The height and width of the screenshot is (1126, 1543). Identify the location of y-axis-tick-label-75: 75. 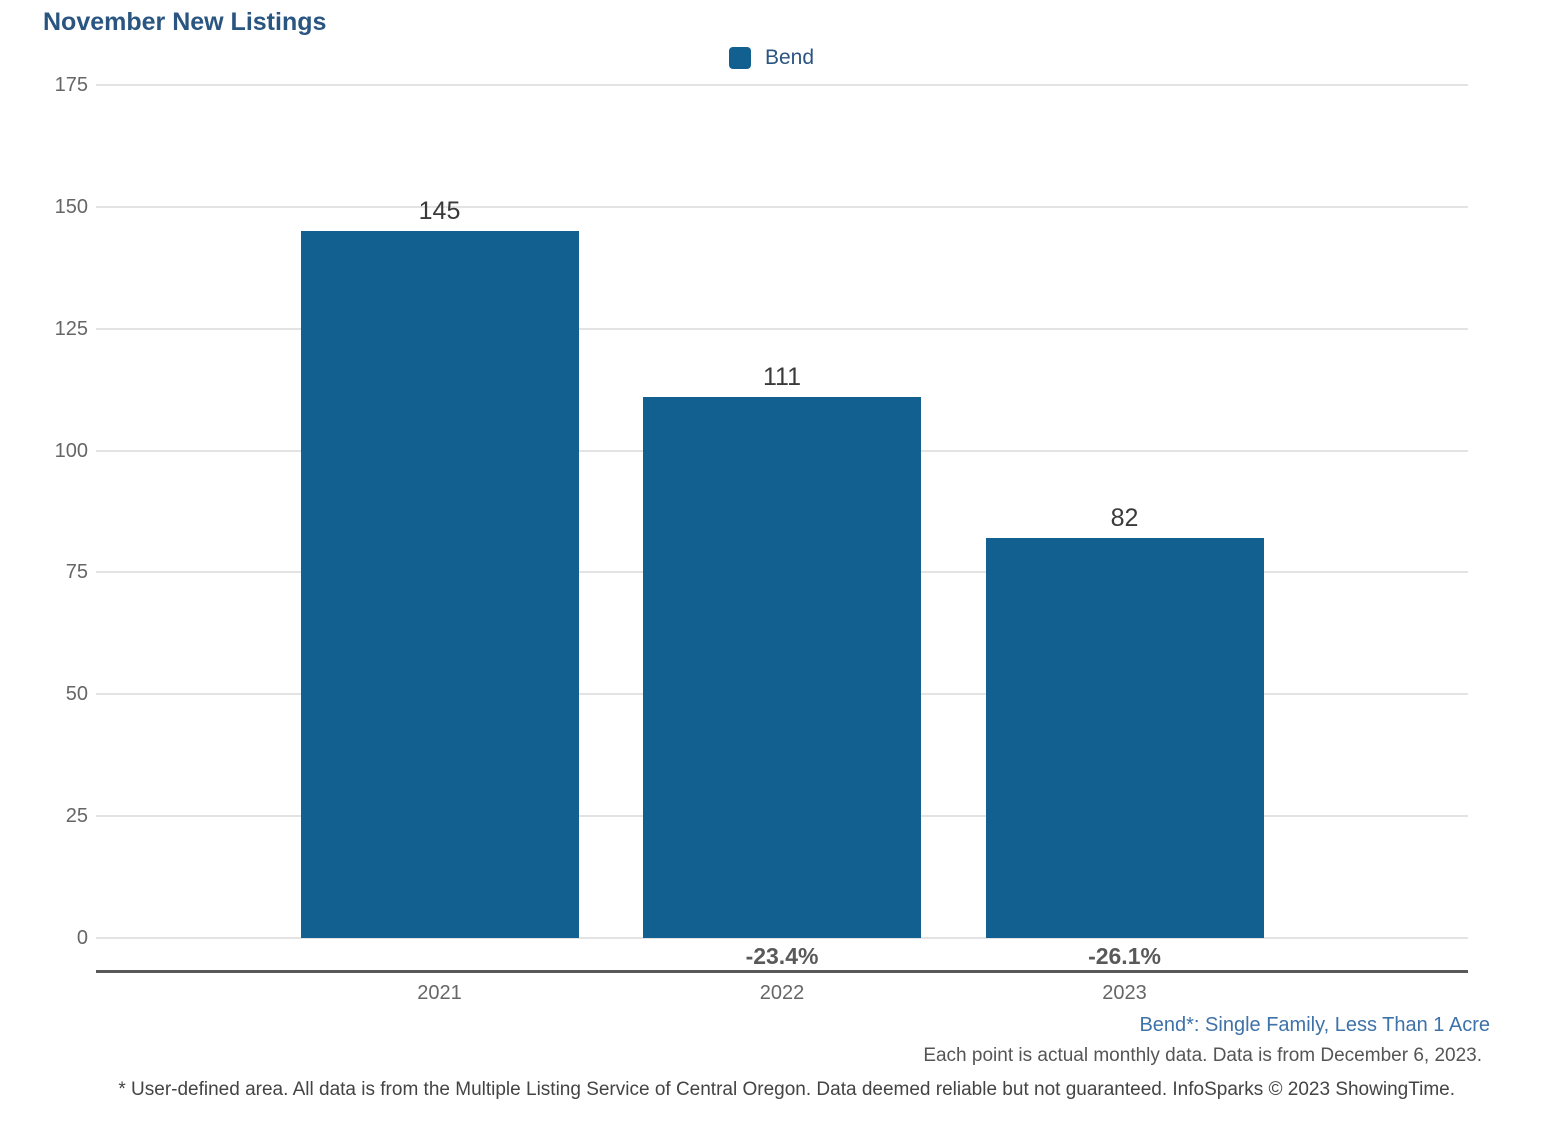
(76, 572).